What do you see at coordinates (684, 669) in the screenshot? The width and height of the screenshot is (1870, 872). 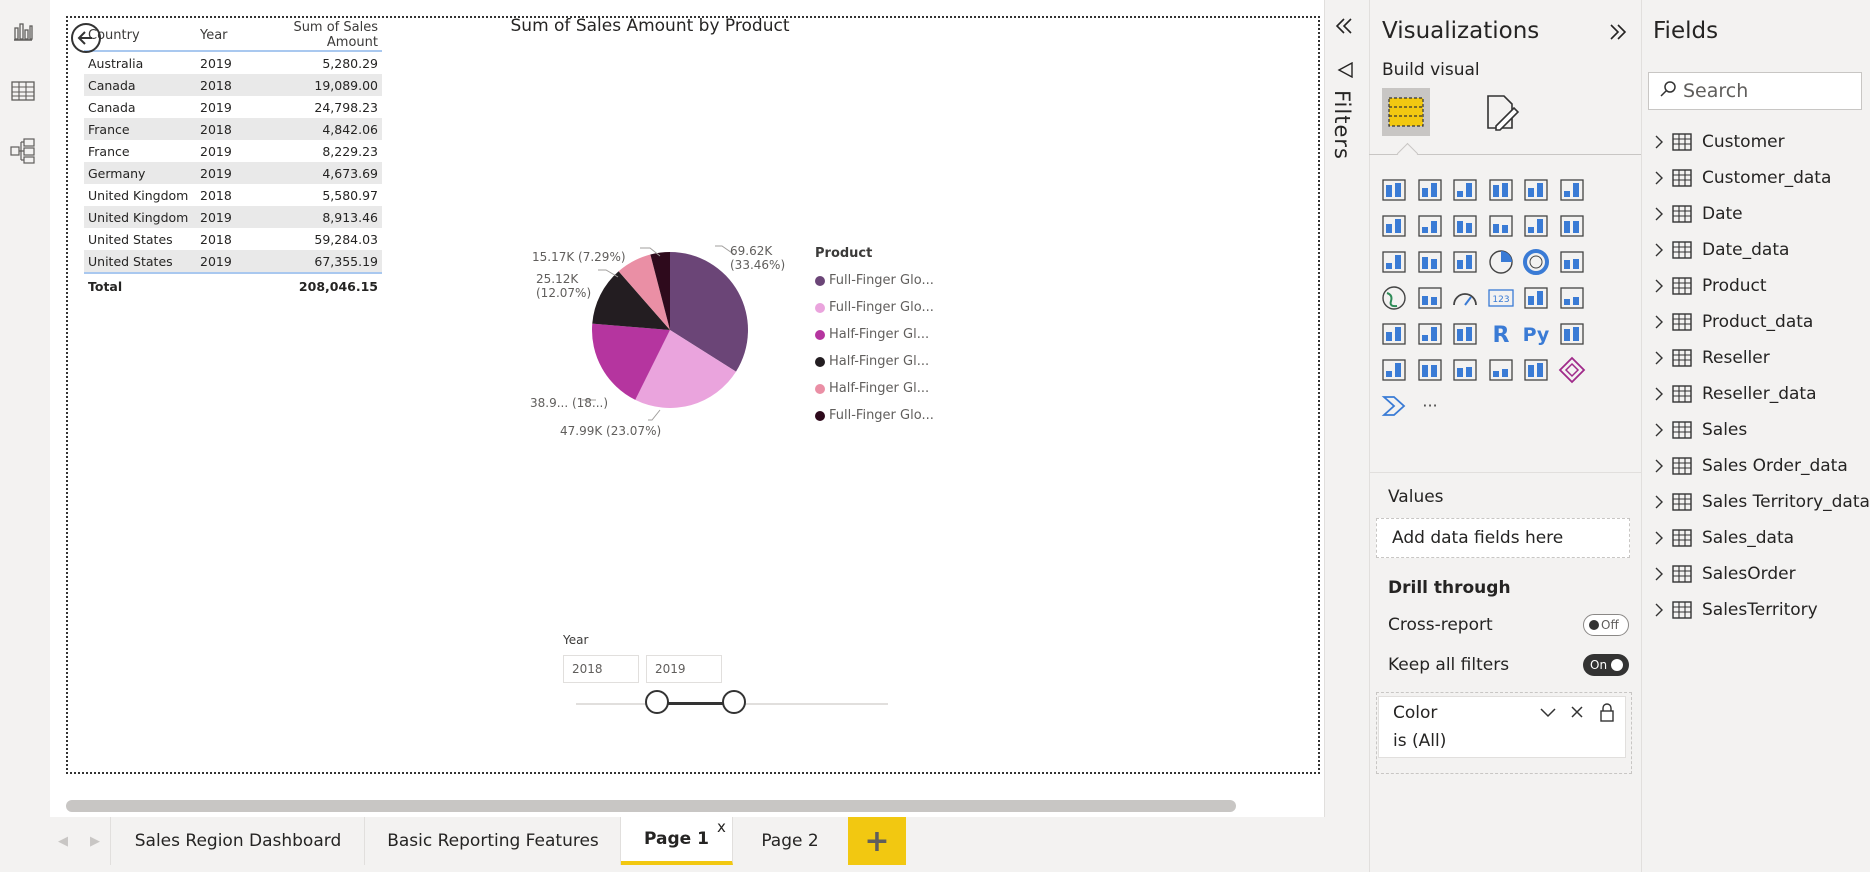 I see `slicer-to-input: 2019` at bounding box center [684, 669].